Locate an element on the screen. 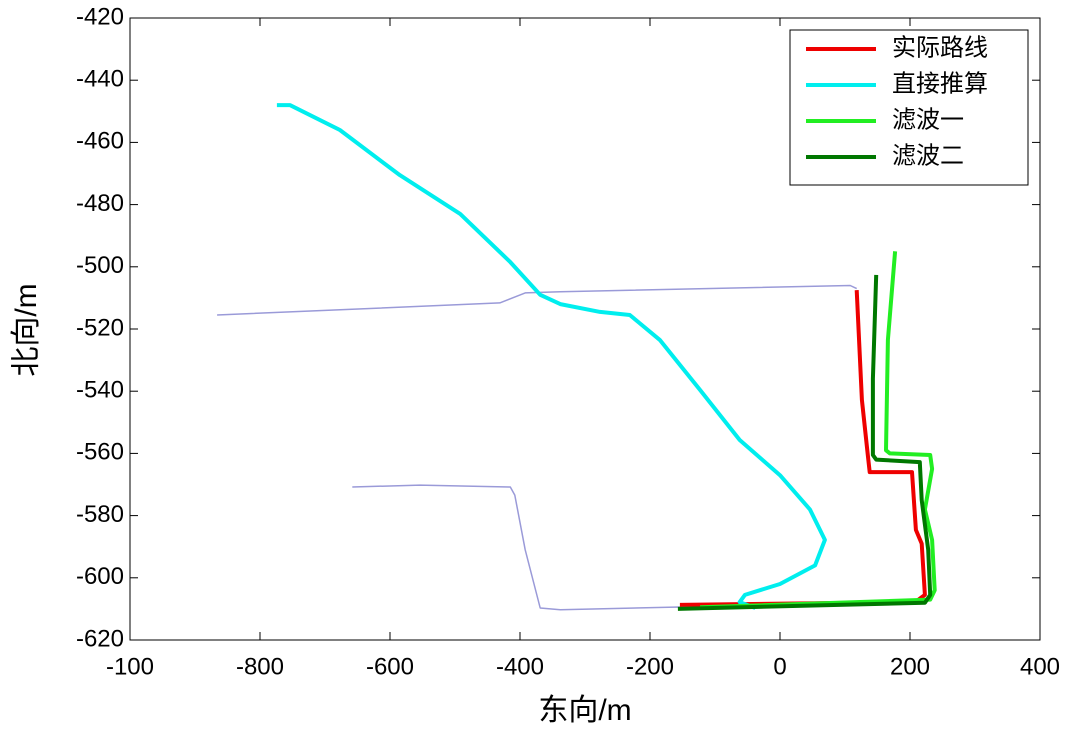 The image size is (1080, 732). y-tick-label: -580 is located at coordinates (100, 514).